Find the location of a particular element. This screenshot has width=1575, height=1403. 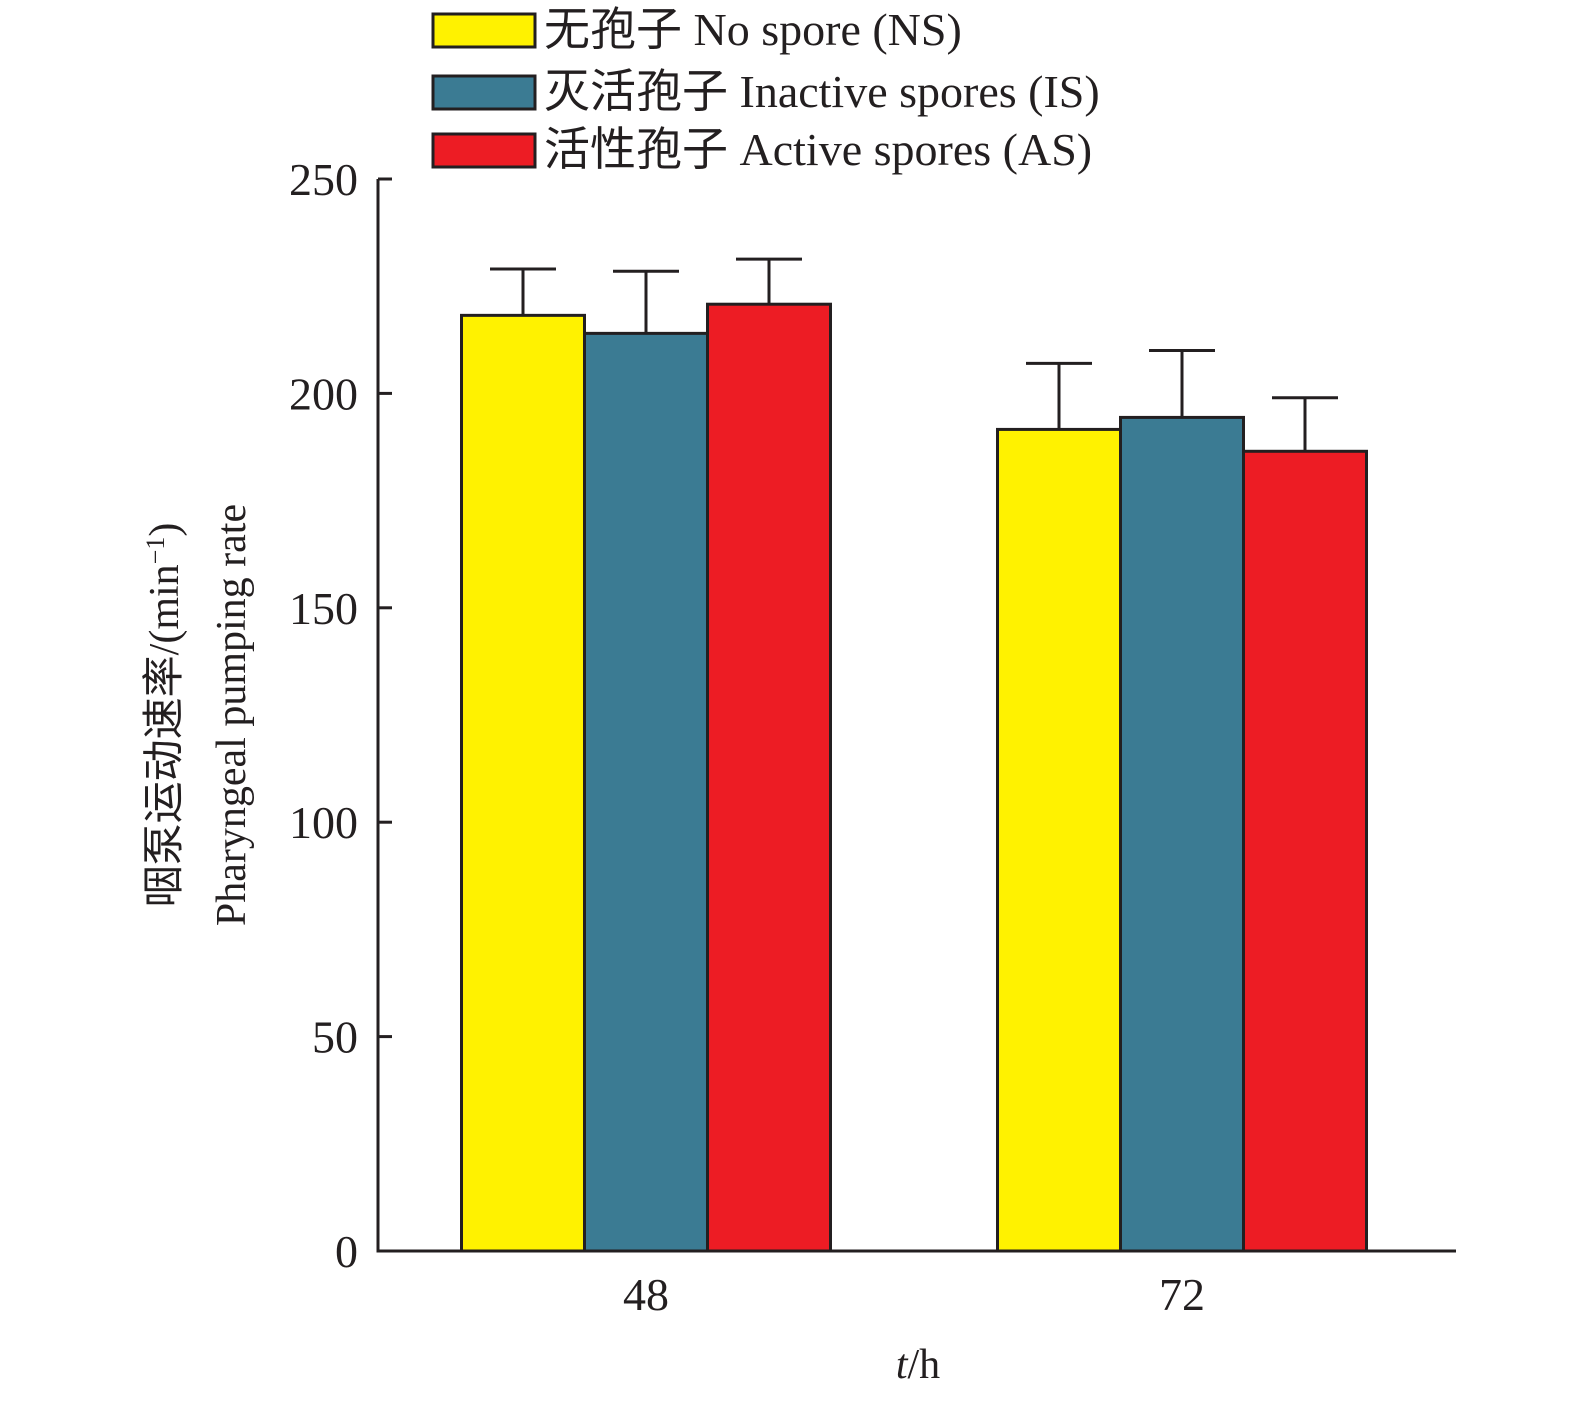

y-axis-label-cn: 咽泵运动速率/(min−1) is located at coordinates (165, 715).